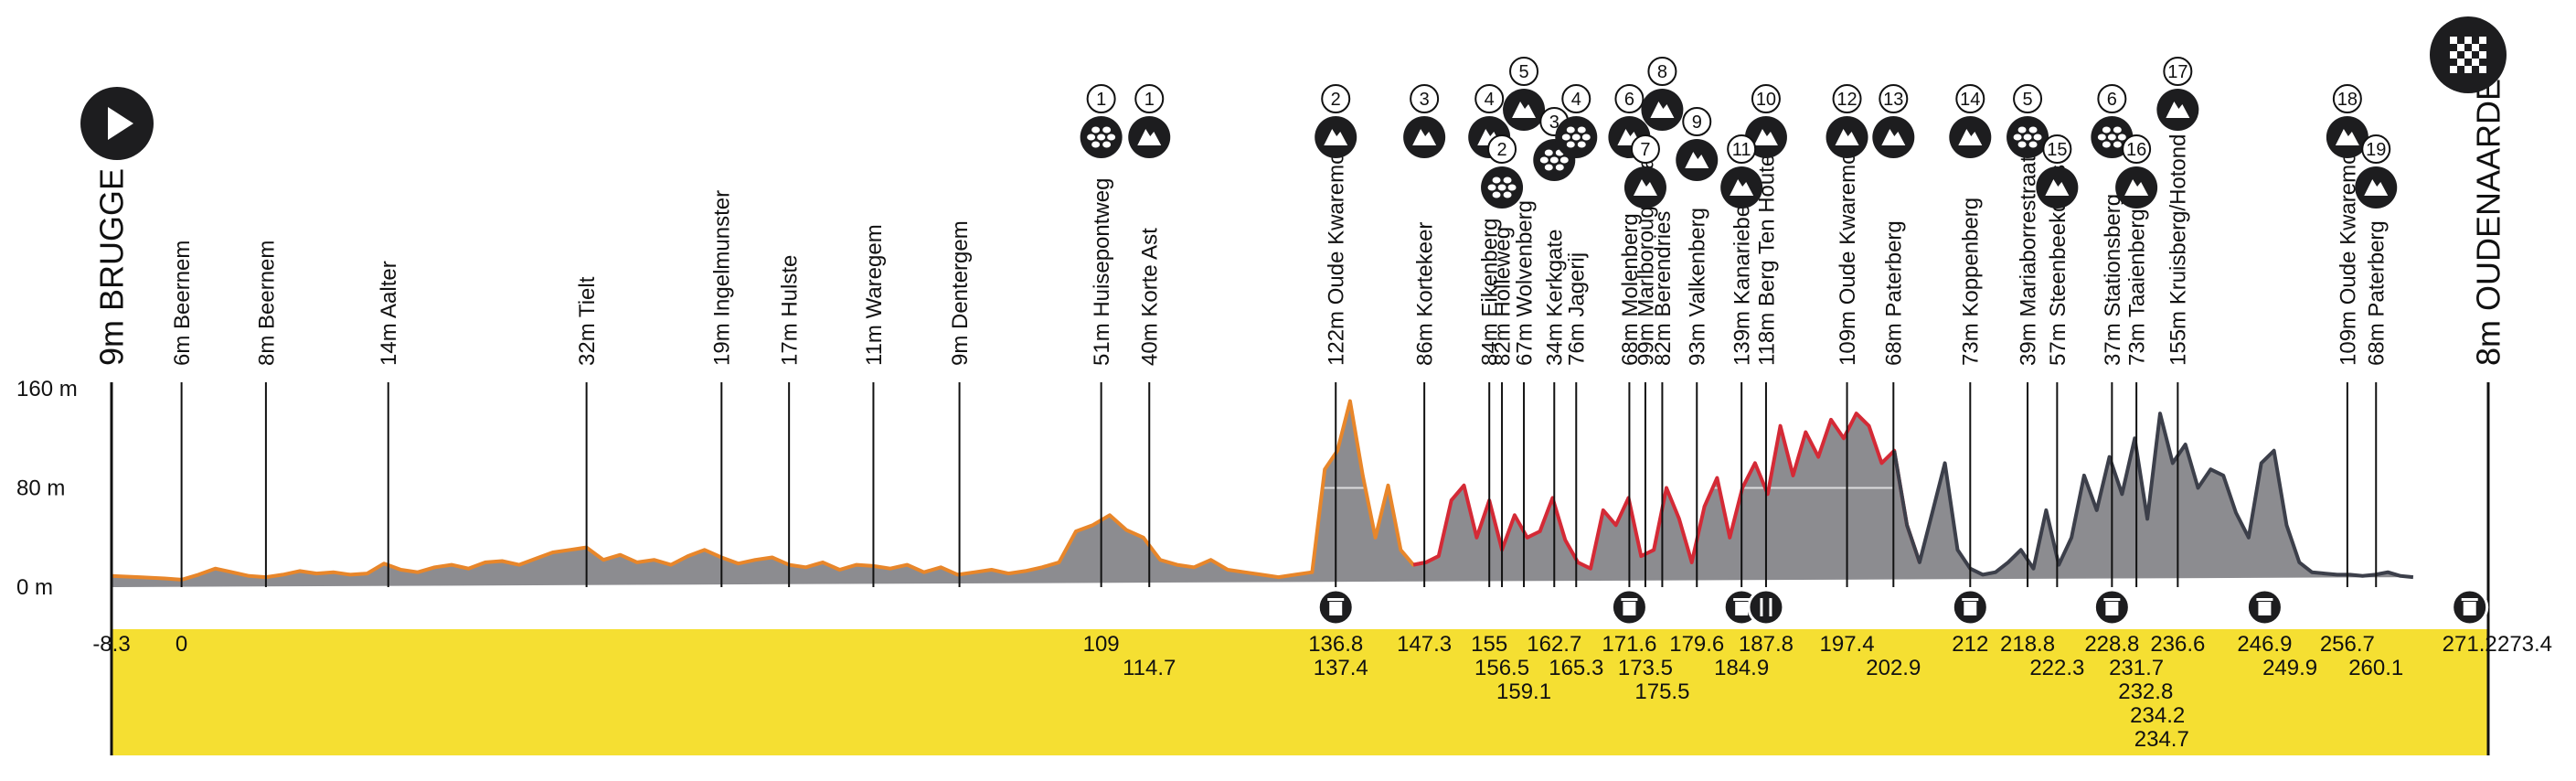 Image resolution: width=2576 pixels, height=781 pixels. I want to click on place-label: 68m Paterberg, so click(1894, 293).